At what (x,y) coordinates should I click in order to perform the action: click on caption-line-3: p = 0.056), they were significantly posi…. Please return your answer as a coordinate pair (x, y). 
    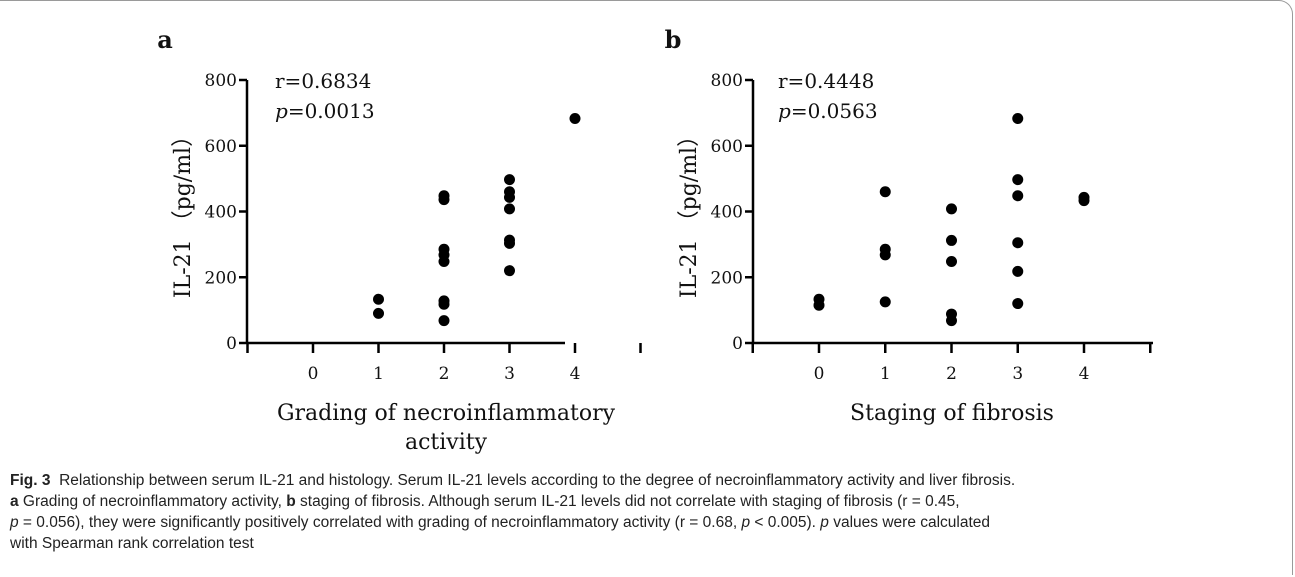
    Looking at the image, I should click on (647, 522).